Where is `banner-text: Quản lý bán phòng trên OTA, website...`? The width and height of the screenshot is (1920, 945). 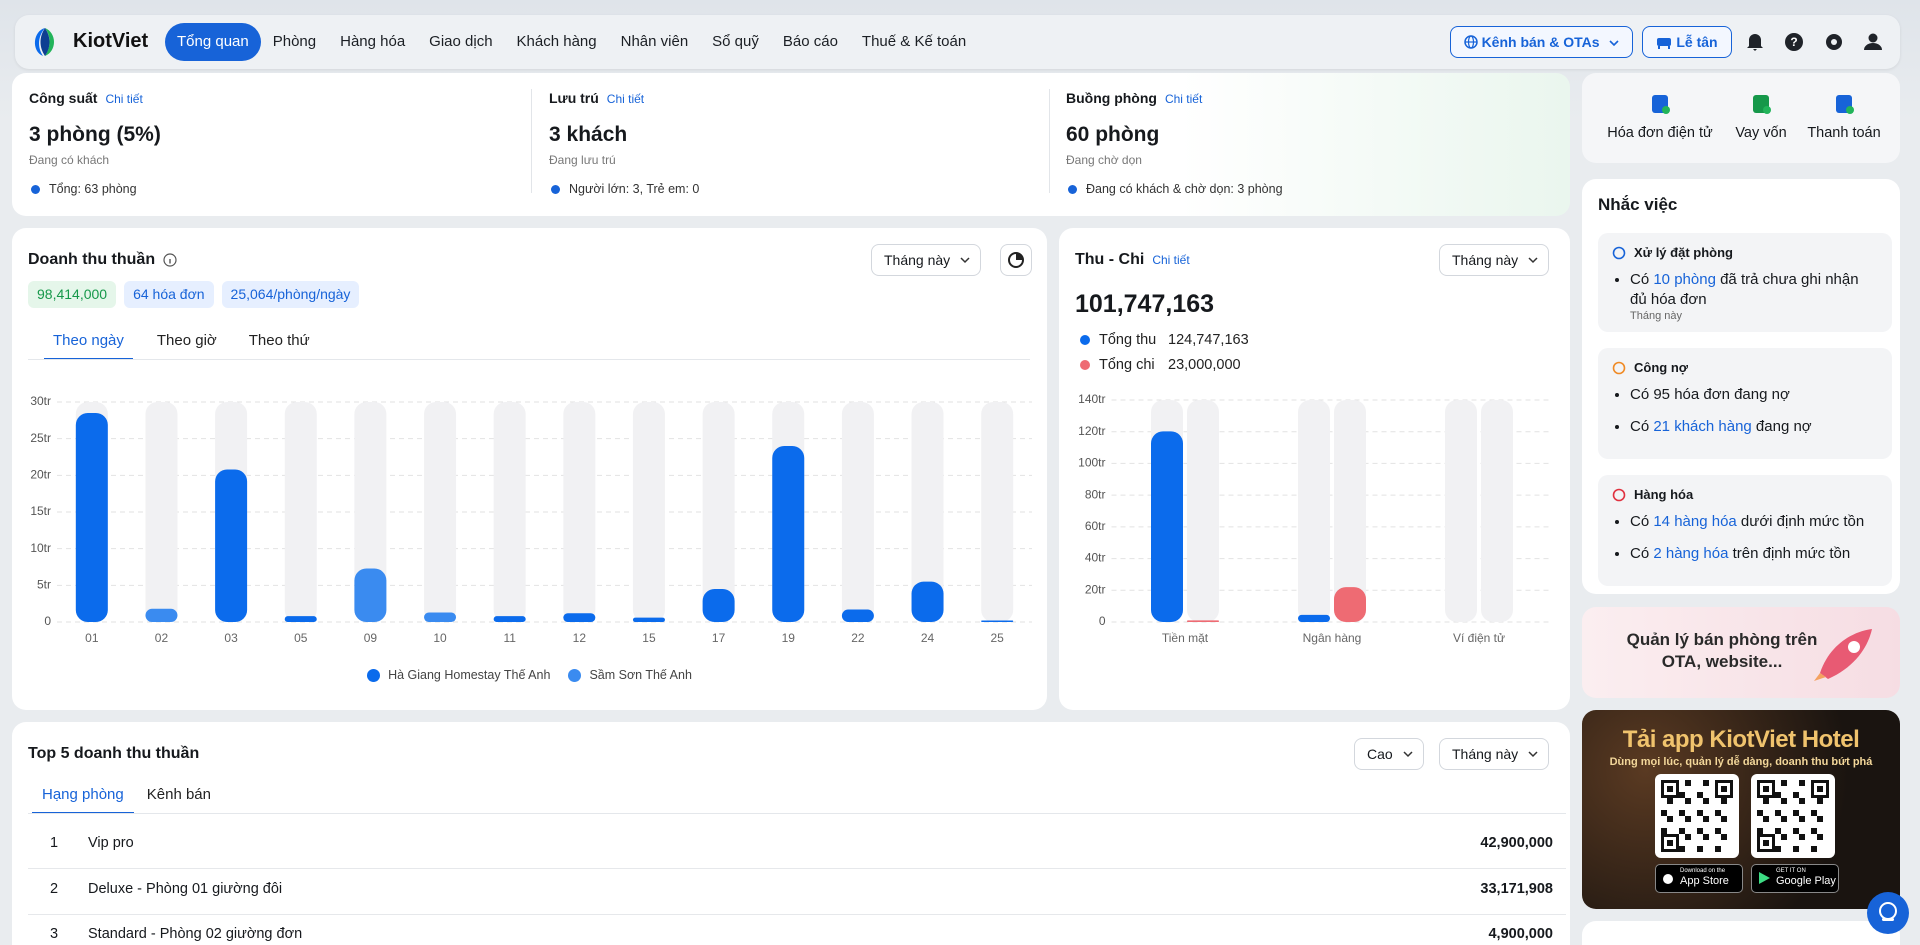 banner-text: Quản lý bán phòng trên OTA, website... is located at coordinates (1722, 650).